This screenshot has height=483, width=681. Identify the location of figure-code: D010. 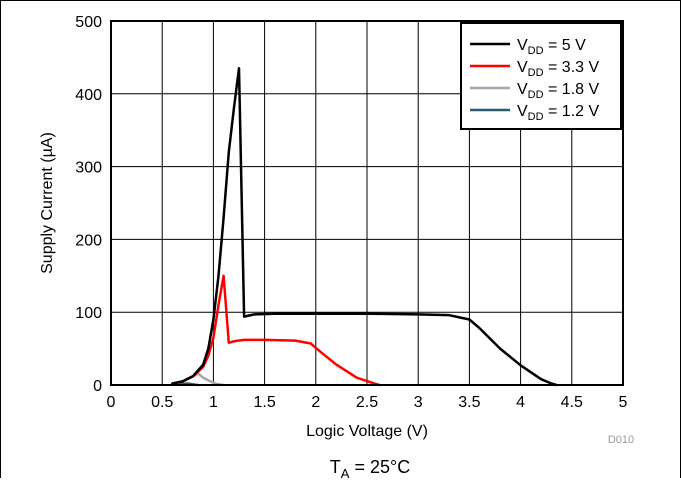
(621, 440).